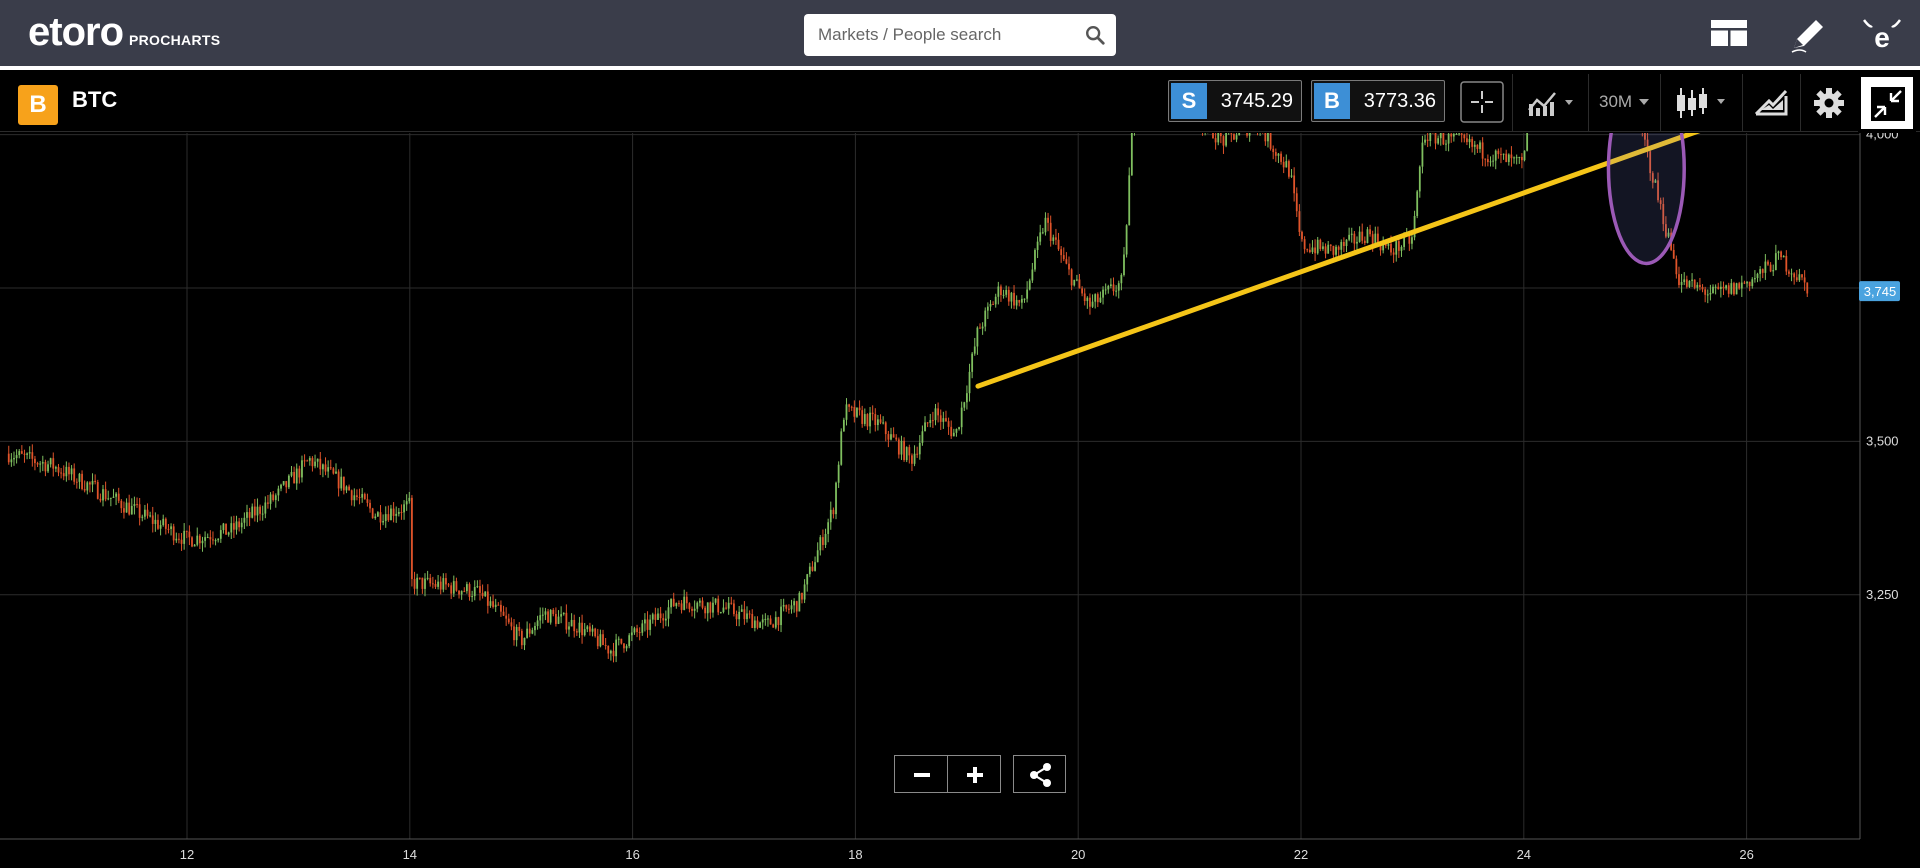 The height and width of the screenshot is (868, 1920). What do you see at coordinates (1623, 103) in the screenshot?
I see `timeframe-dropdown: 30M` at bounding box center [1623, 103].